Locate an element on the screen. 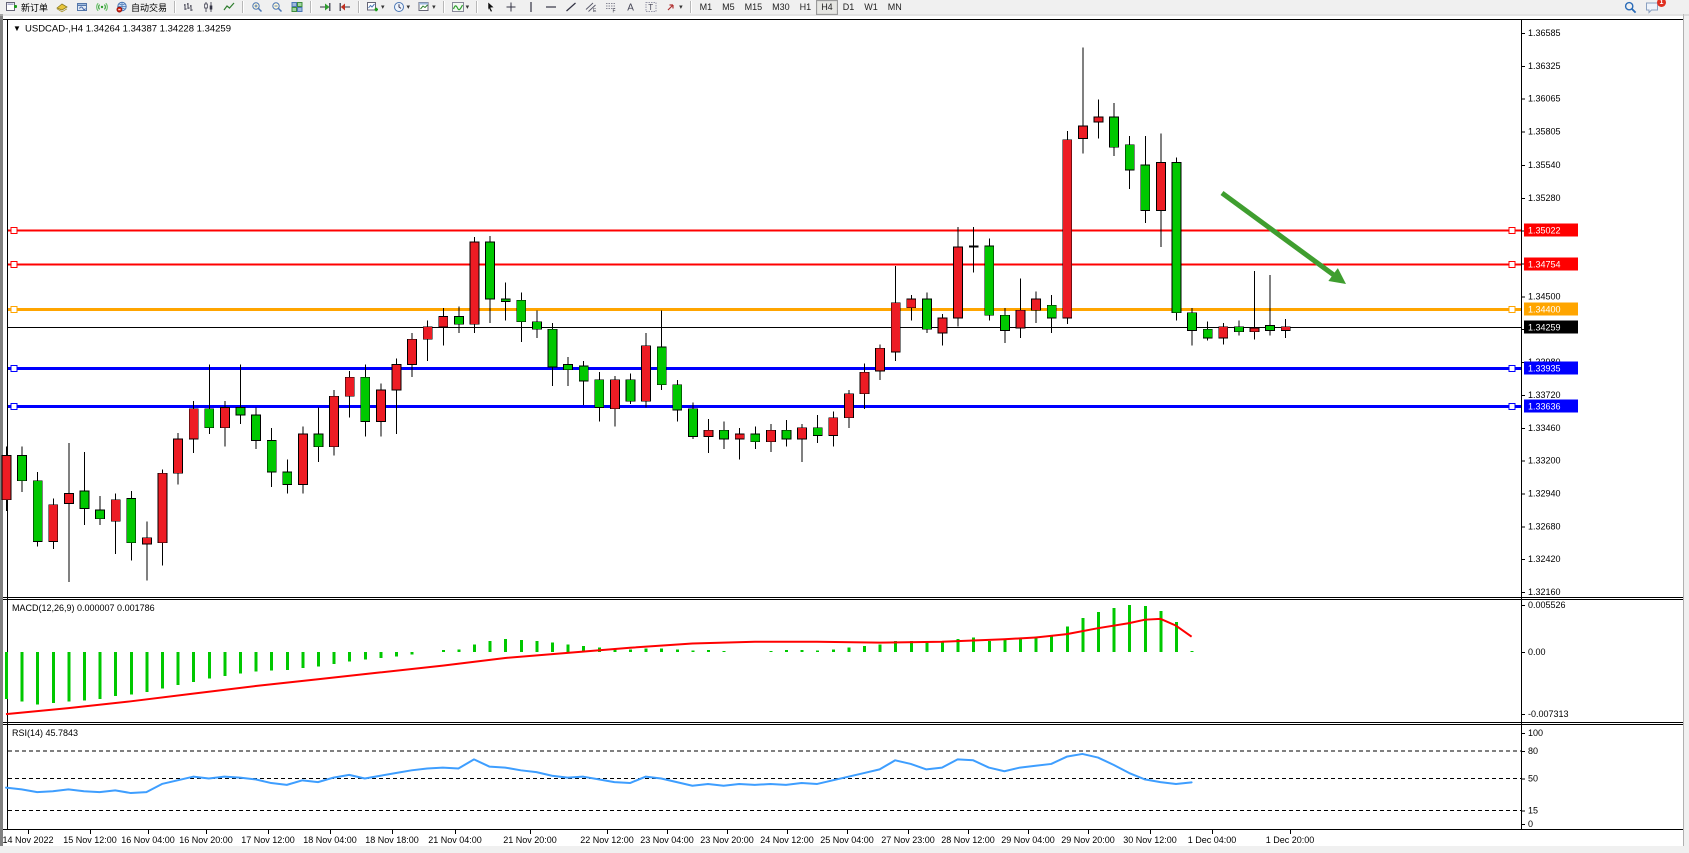  tile-windows-icon is located at coordinates (297, 7).